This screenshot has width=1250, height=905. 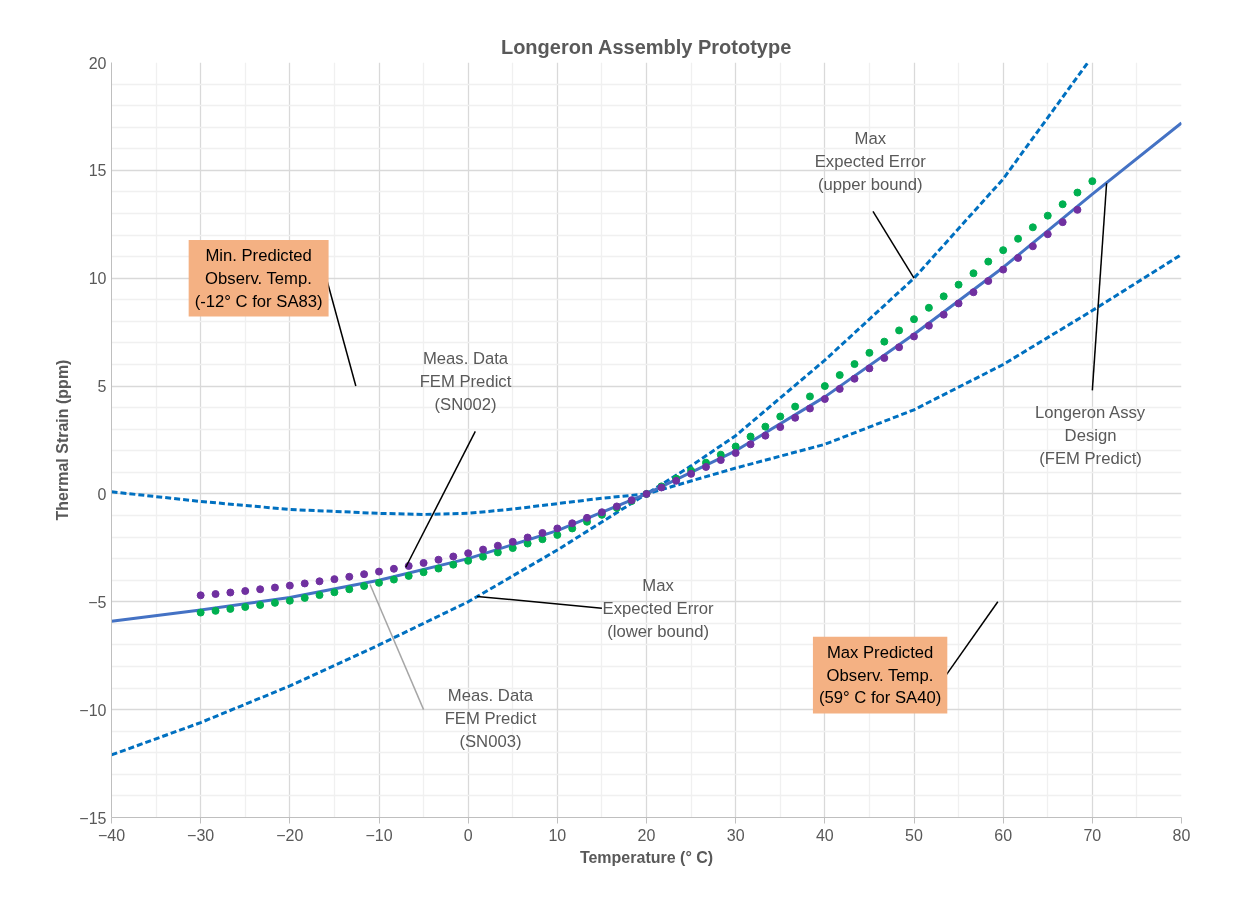 I want to click on y-axis-title: Thermal Strain (ppm), so click(x=63, y=440).